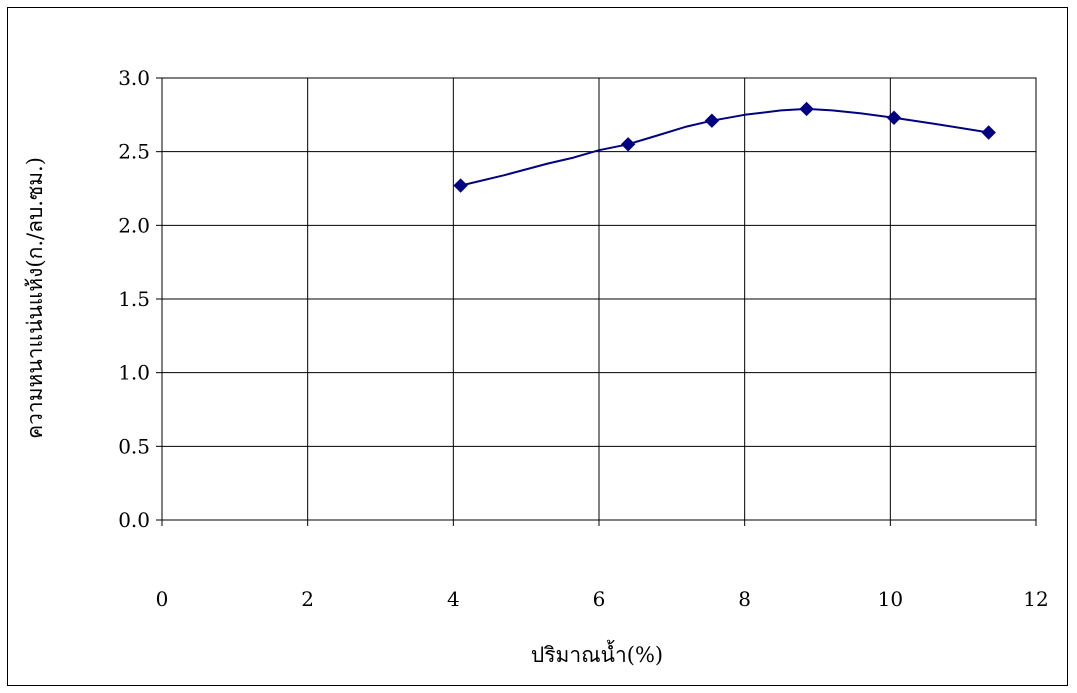  I want to click on data-series, so click(724, 147).